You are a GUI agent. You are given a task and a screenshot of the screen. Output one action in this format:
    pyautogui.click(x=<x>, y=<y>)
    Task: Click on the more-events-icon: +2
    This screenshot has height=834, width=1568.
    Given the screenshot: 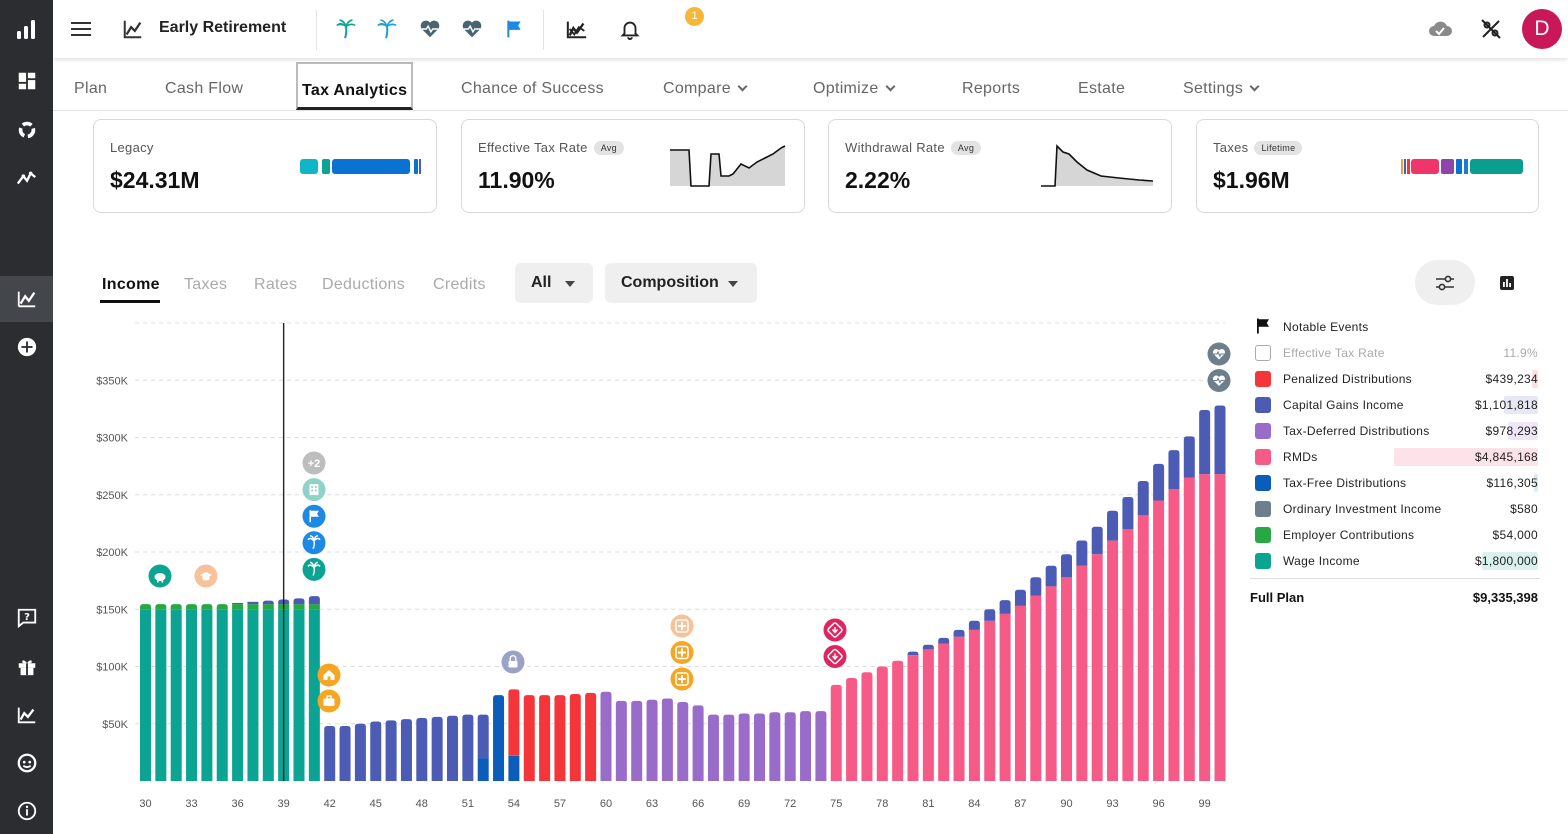 What is the action you would take?
    pyautogui.click(x=314, y=463)
    